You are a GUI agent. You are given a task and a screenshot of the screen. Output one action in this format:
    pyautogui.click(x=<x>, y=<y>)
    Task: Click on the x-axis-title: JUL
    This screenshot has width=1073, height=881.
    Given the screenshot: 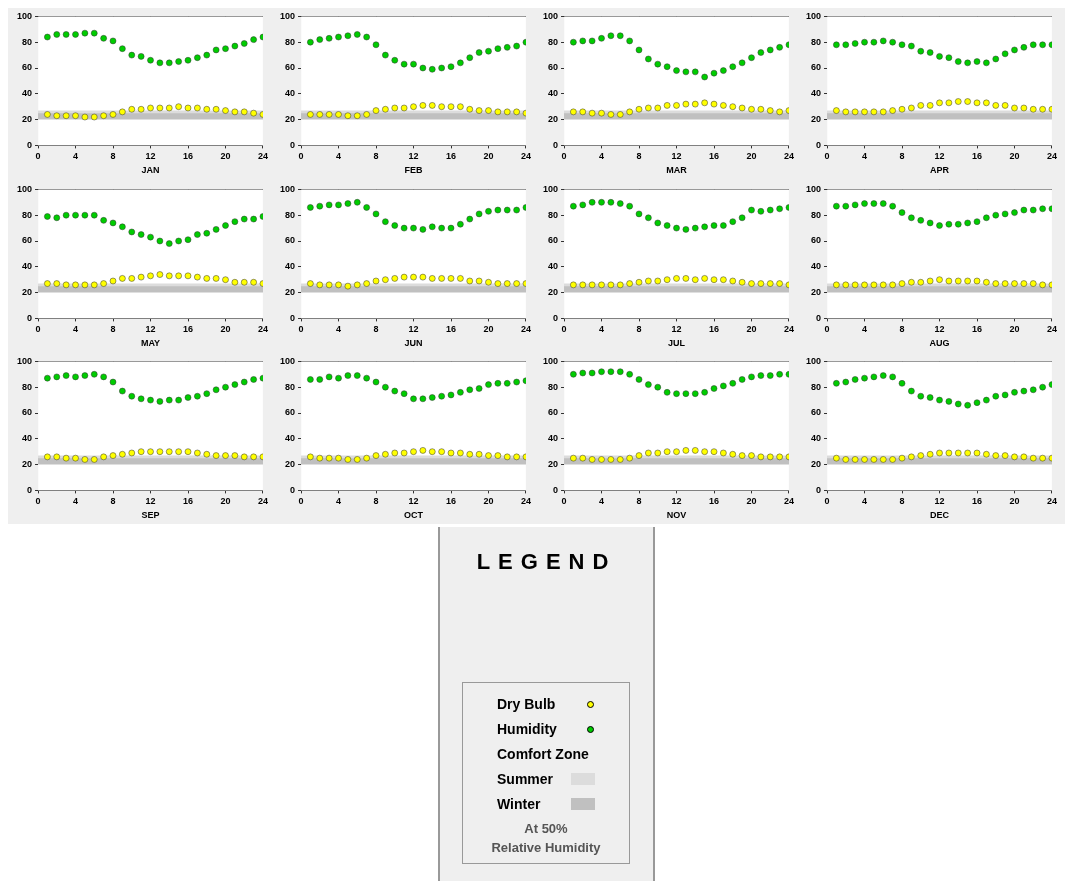 What is the action you would take?
    pyautogui.click(x=677, y=342)
    